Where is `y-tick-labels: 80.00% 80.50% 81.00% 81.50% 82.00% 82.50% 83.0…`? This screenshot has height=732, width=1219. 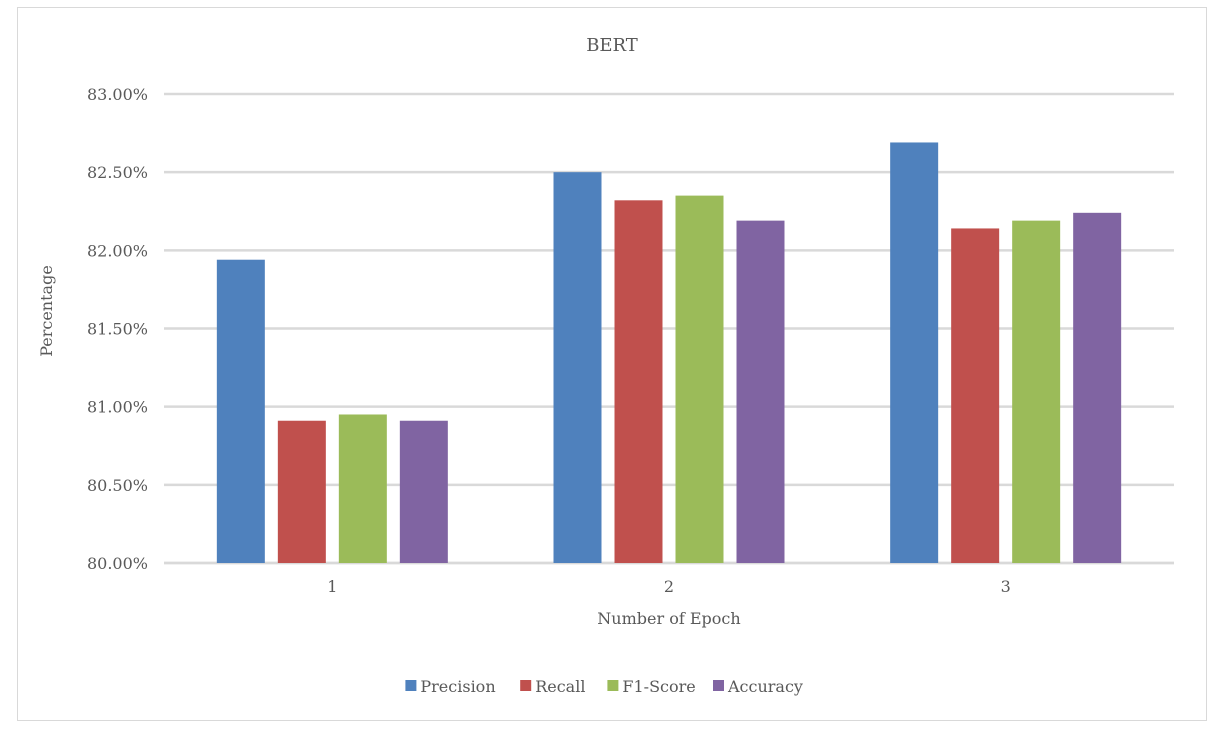
y-tick-labels: 80.00% 80.50% 81.00% 81.50% 82.00% 82.50% 83.0… is located at coordinates (117, 329).